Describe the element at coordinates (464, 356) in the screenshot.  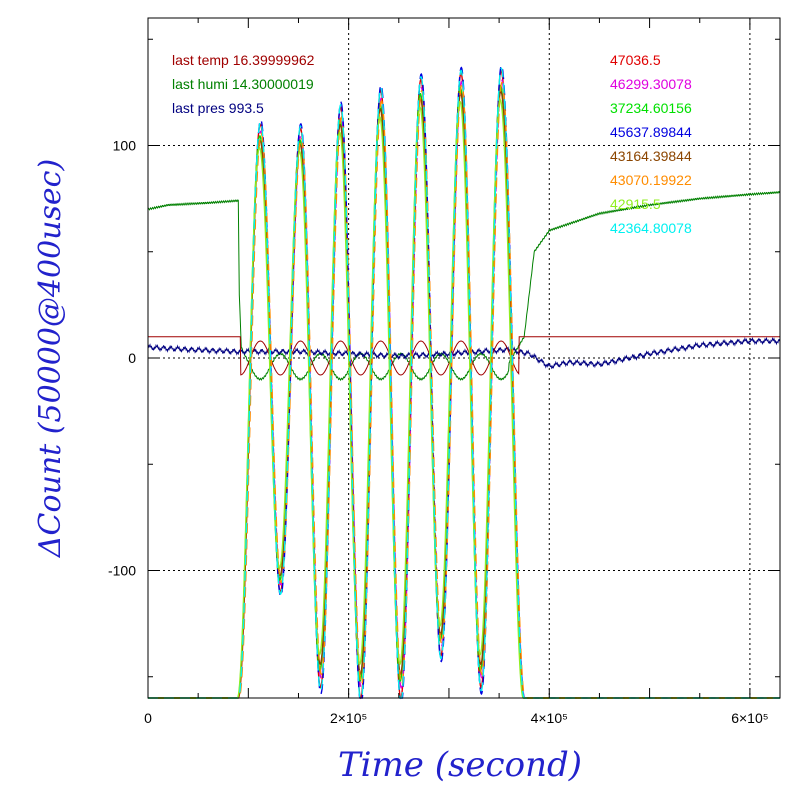
I see `series-temperature` at that location.